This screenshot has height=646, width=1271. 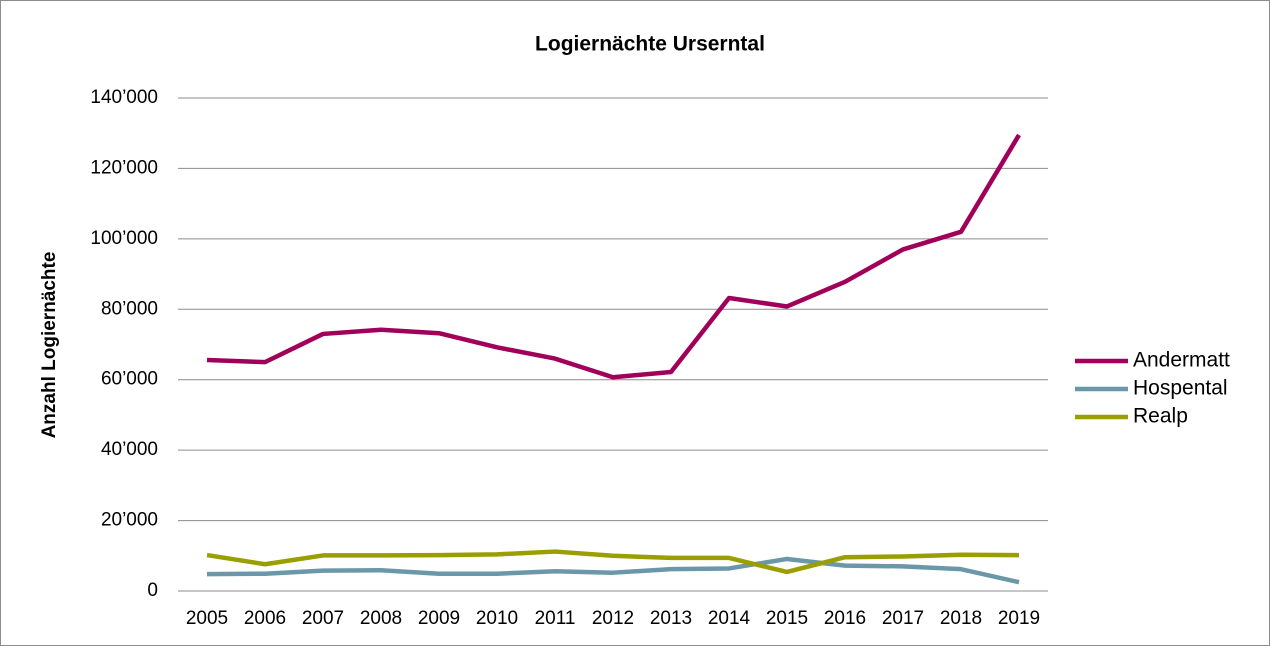 I want to click on x-tick-label: 2008, so click(x=381, y=618).